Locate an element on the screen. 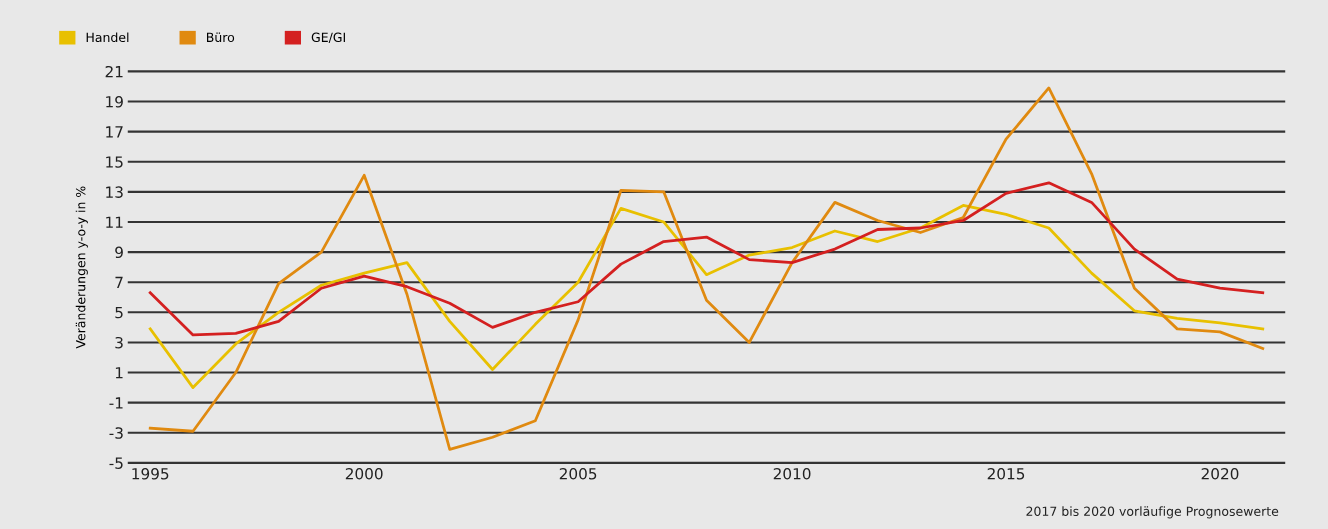 The width and height of the screenshot is (1328, 529). y-tick-label: 17 is located at coordinates (114, 132).